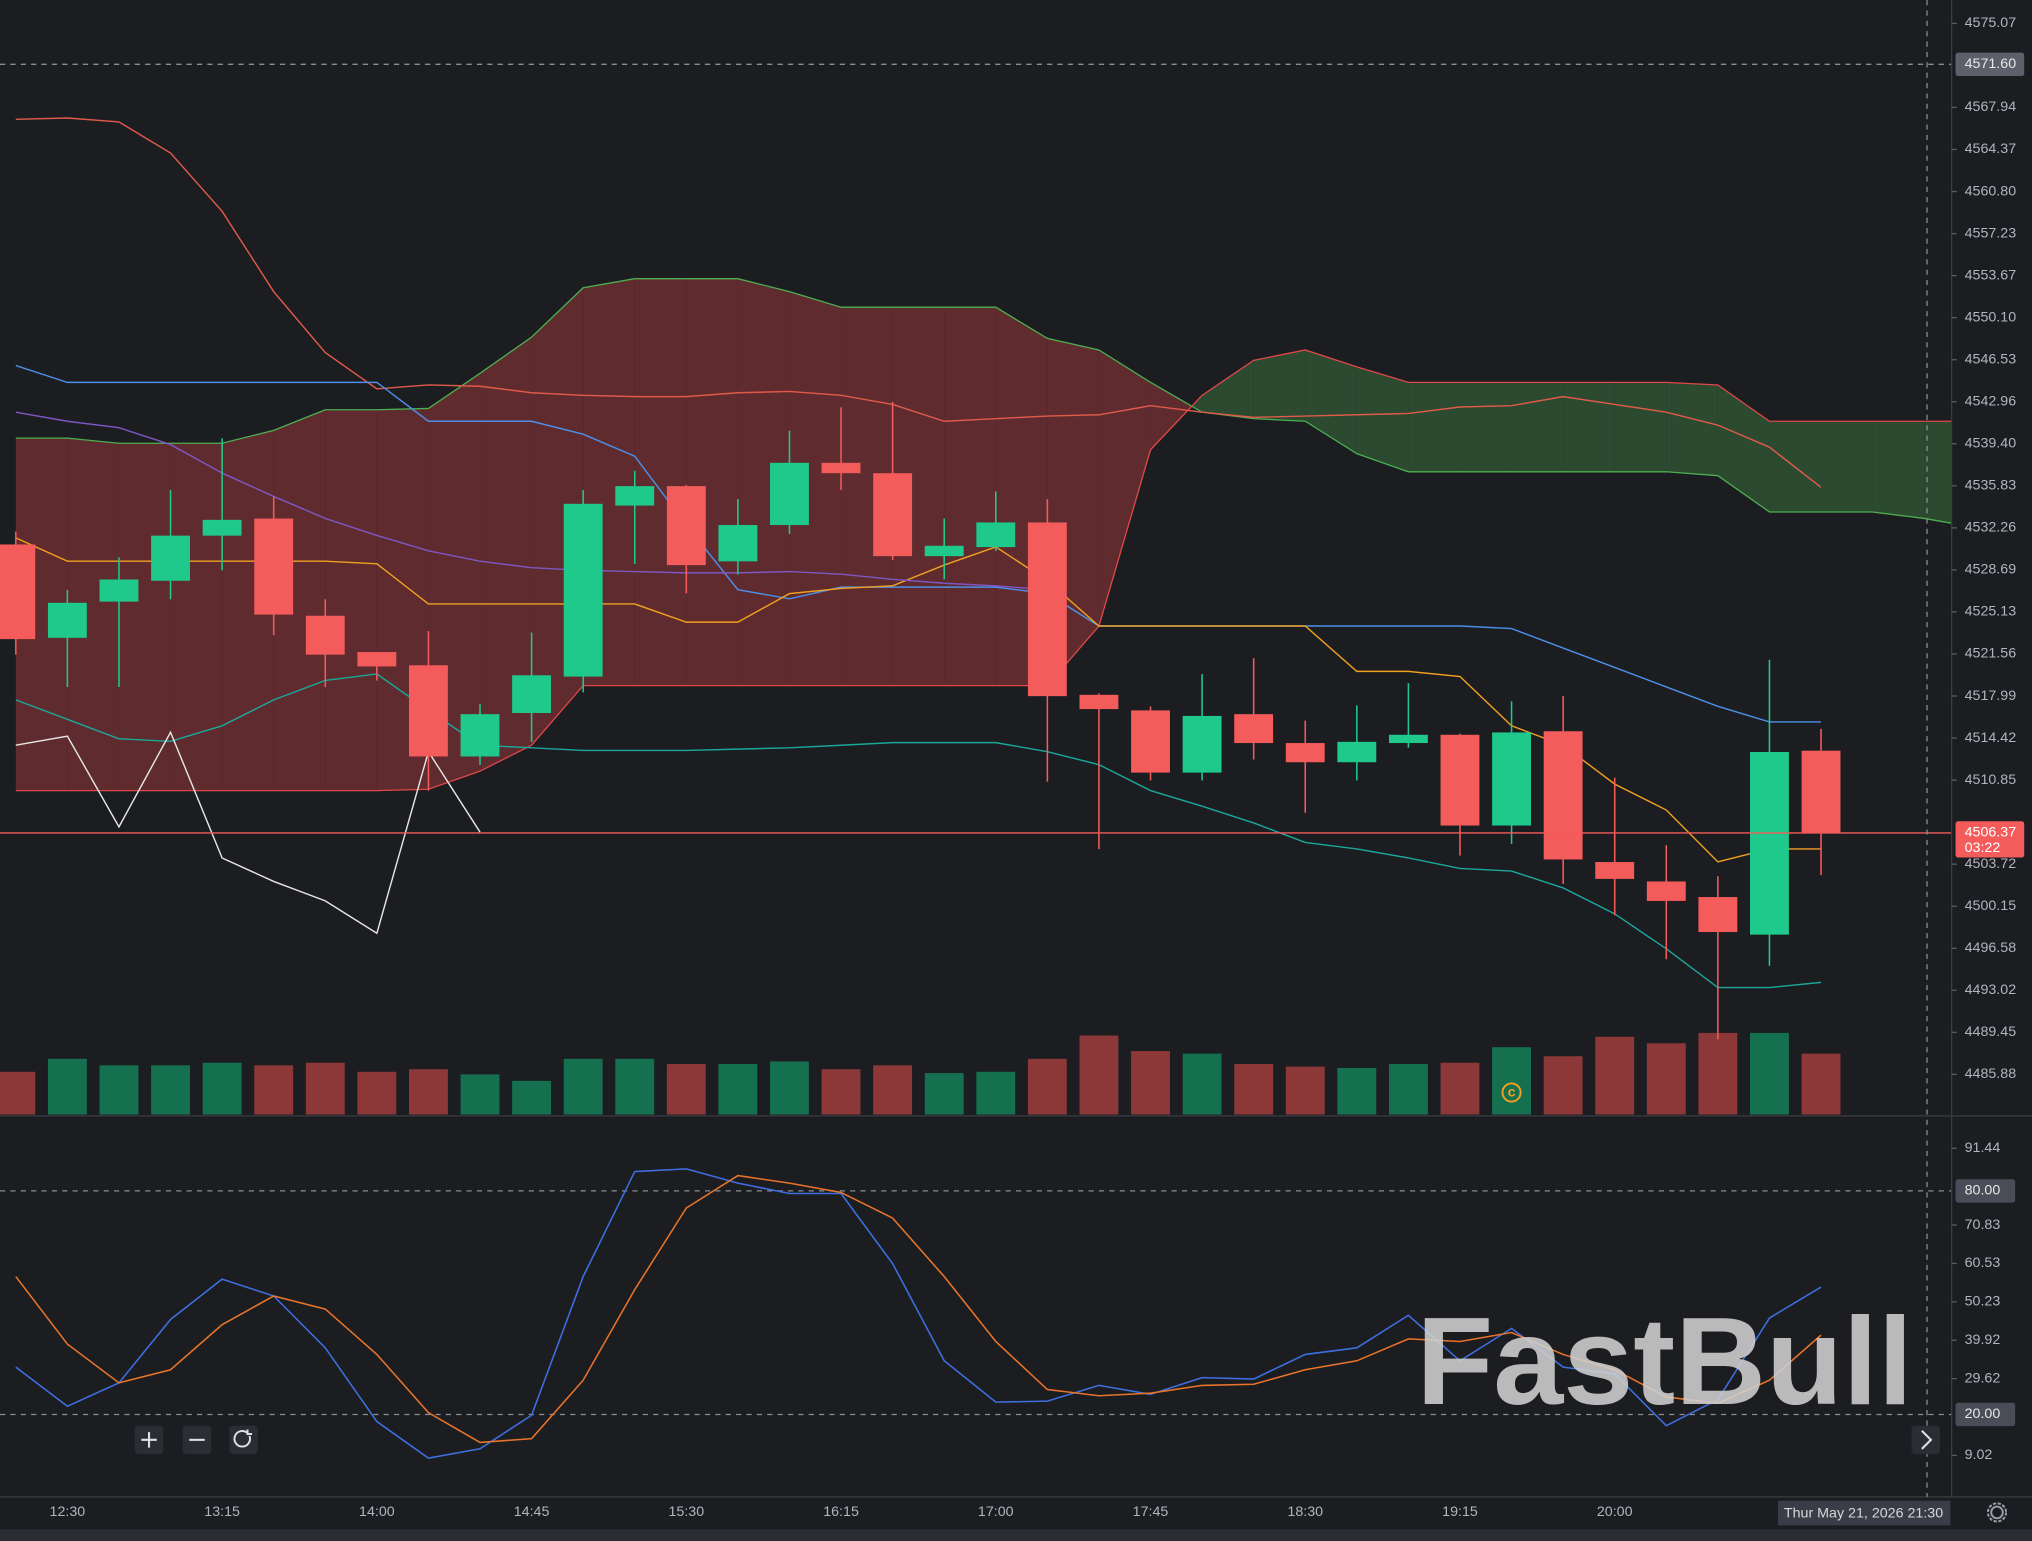  I want to click on bottom-bar, so click(1016, 1535).